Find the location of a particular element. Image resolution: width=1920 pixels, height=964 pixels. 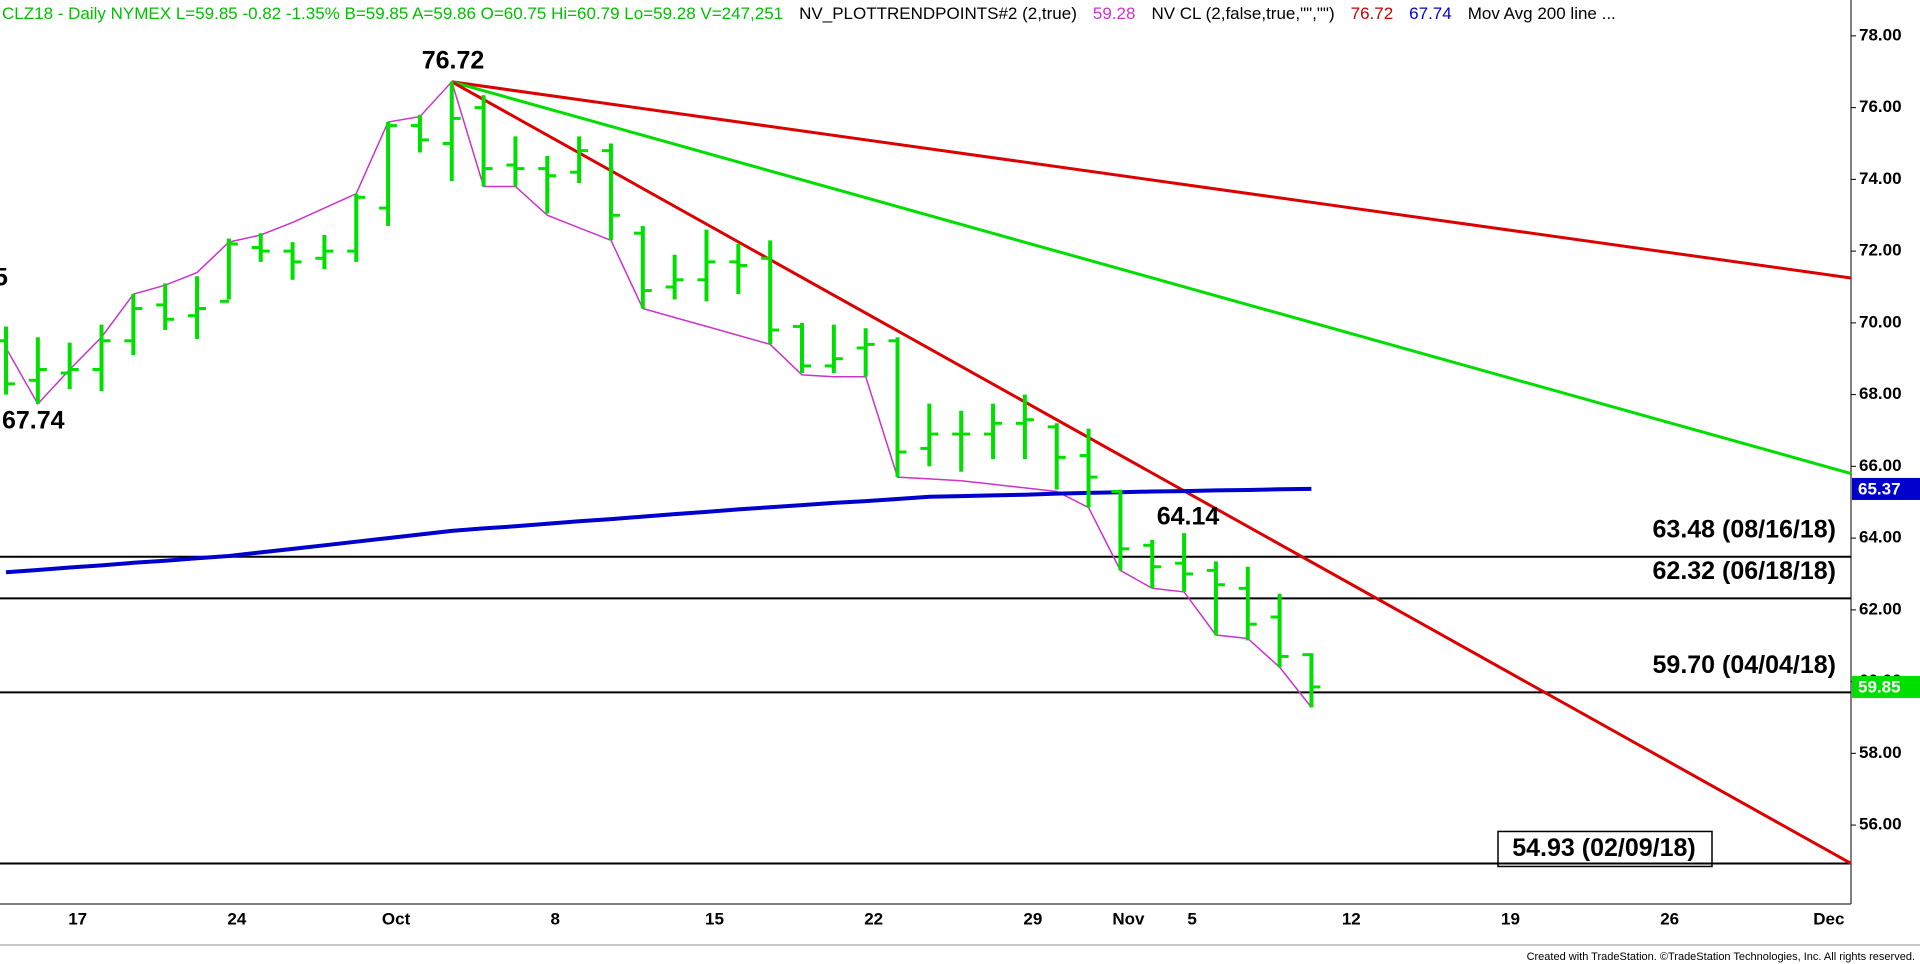

y-tick-label: 56.00 is located at coordinates (1880, 824).